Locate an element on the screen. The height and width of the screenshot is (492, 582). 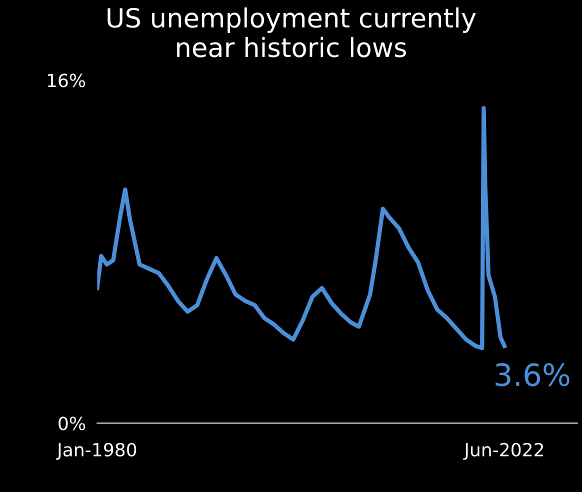
y-tick-label: 0% is located at coordinates (72, 423).